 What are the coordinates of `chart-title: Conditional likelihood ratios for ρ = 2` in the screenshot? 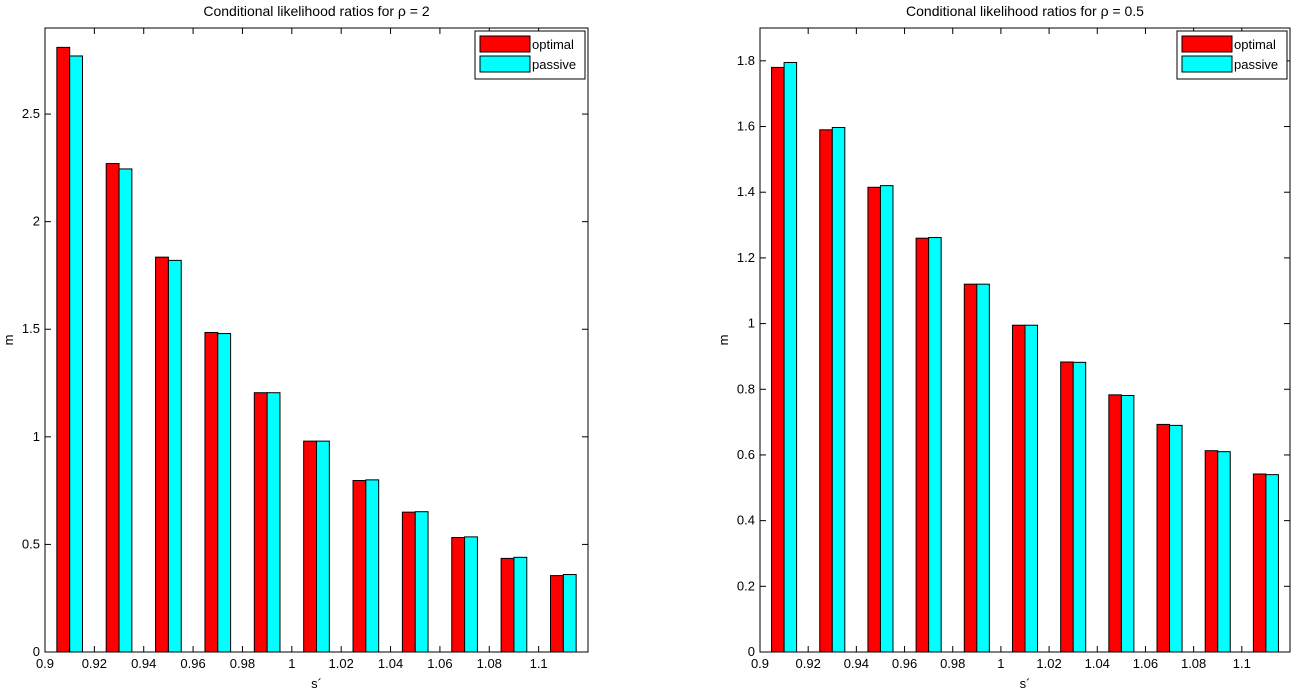 It's located at (316, 11).